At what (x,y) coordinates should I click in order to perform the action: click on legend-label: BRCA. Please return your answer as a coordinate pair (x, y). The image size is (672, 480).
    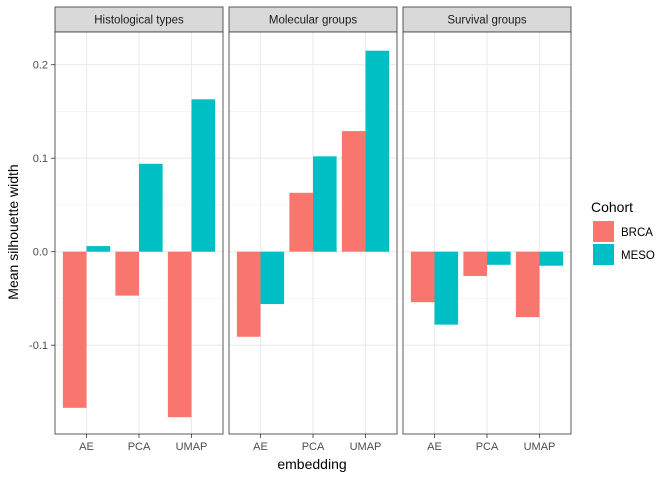
    Looking at the image, I should click on (637, 233).